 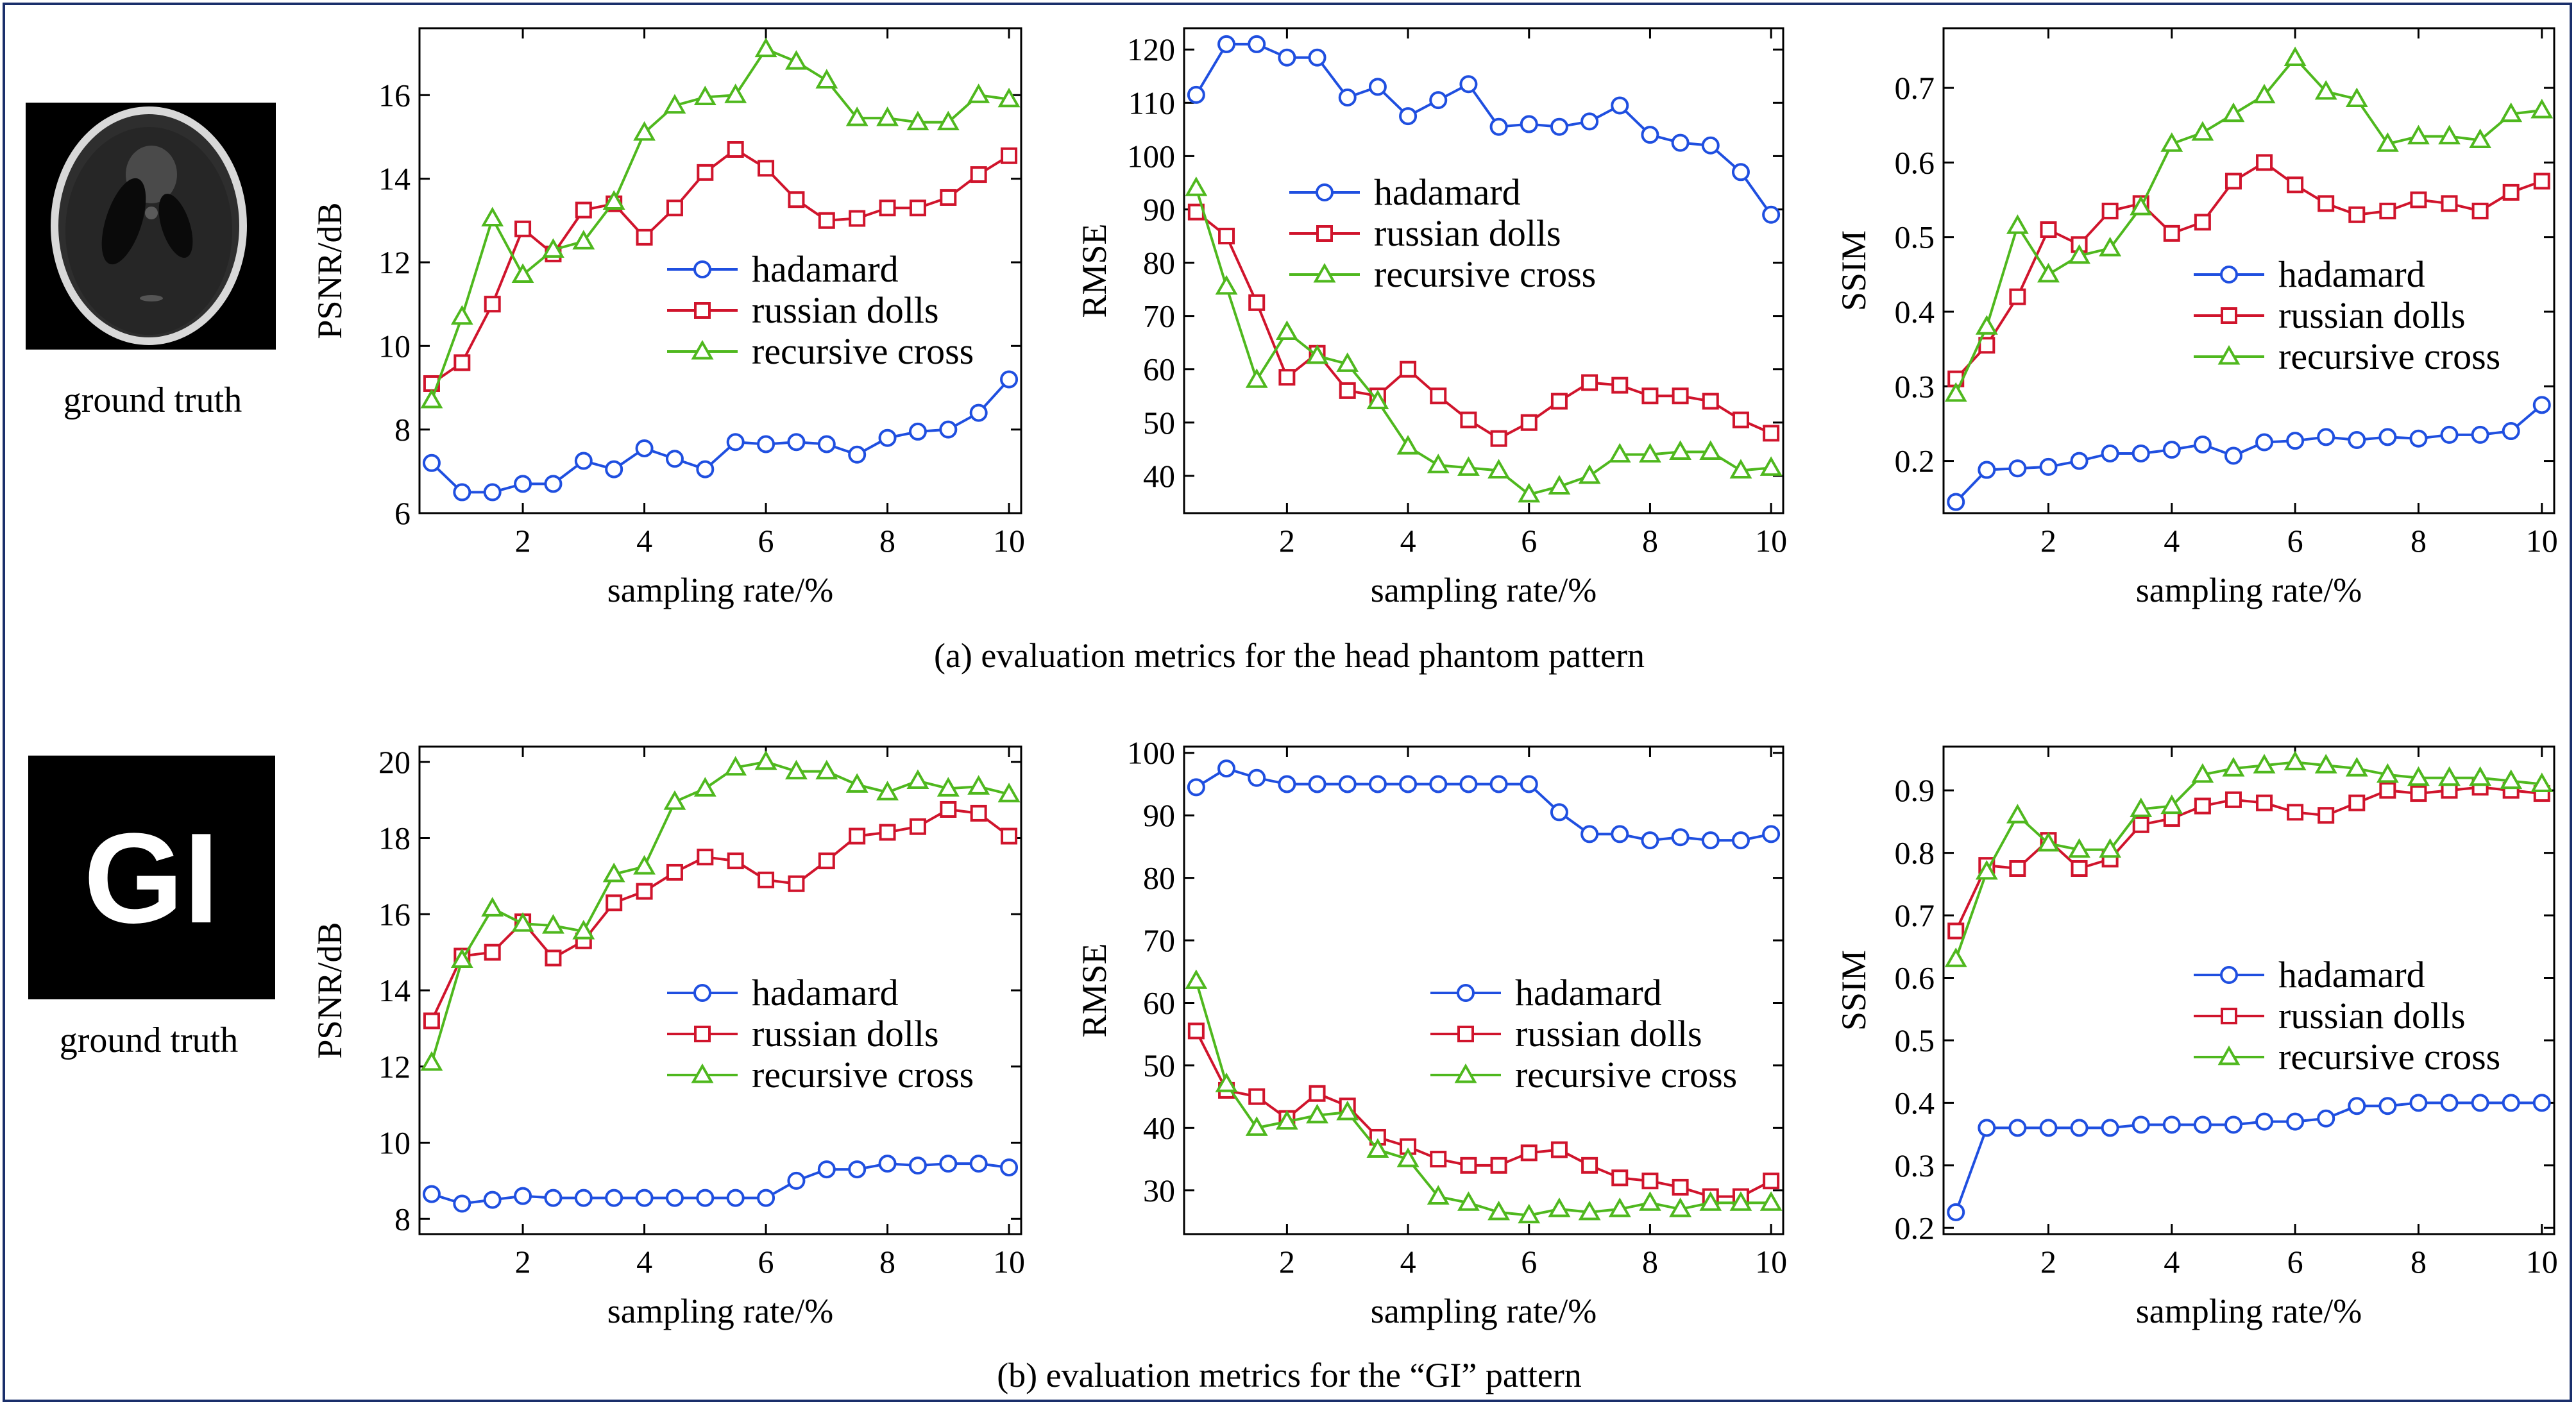 I want to click on y-tick-label: 0.7, so click(x=1915, y=88).